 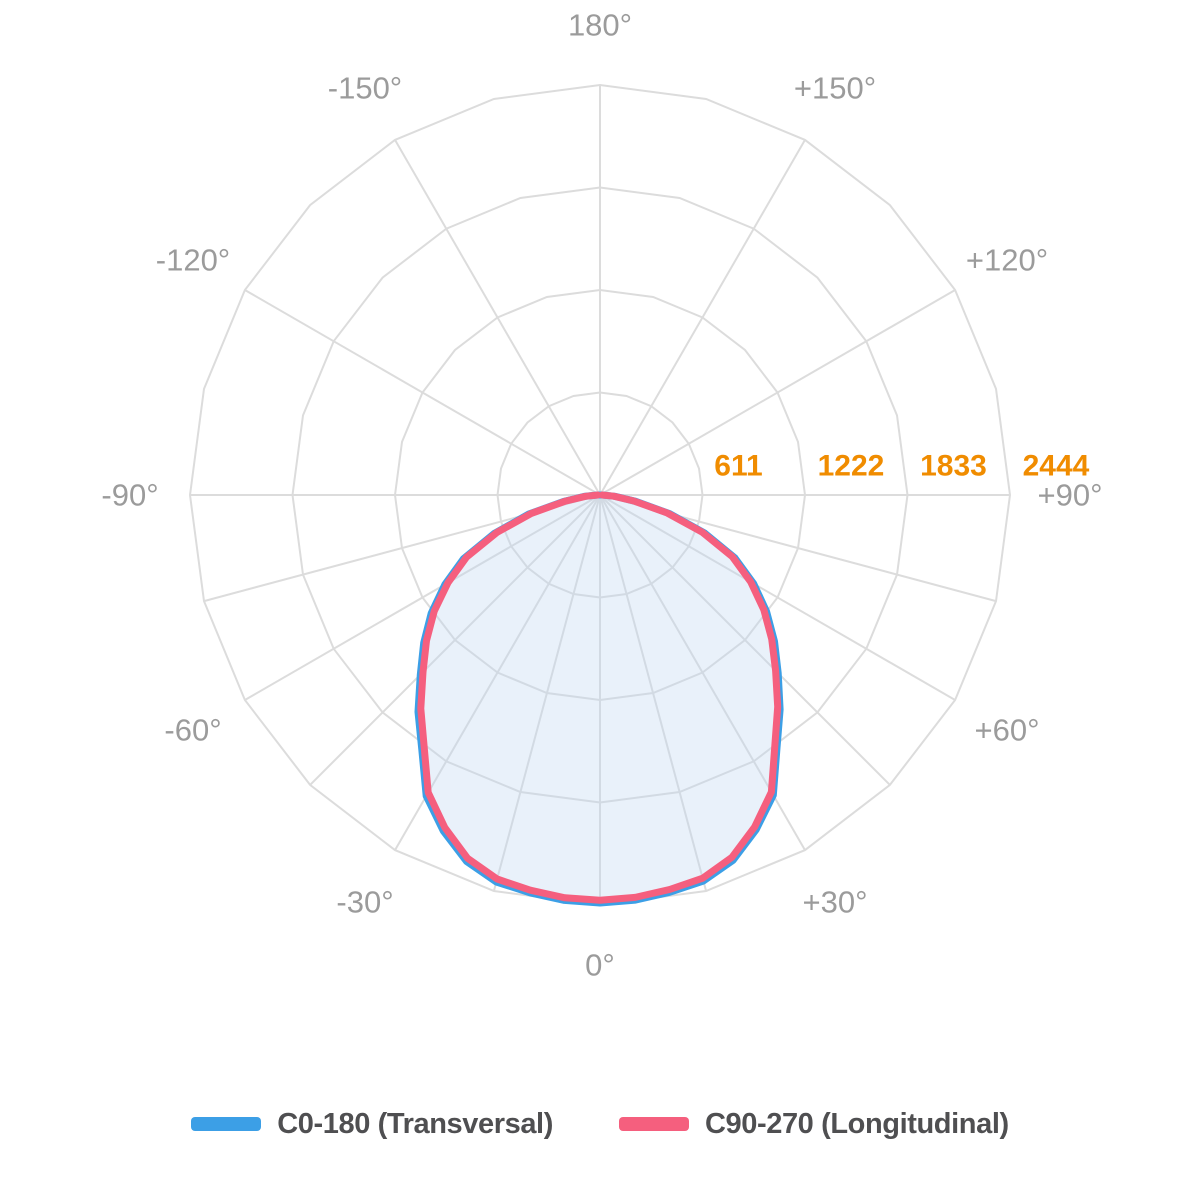 I want to click on radial-tick-label-611: 611, so click(x=738, y=466).